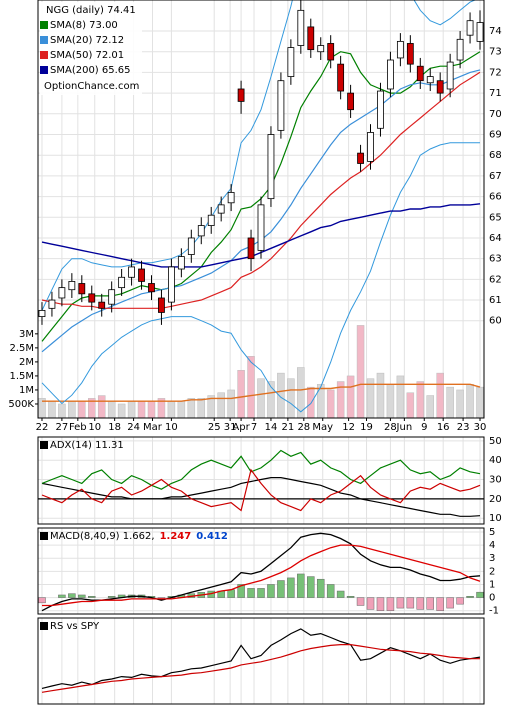  I want to click on y-tick-label: 4, so click(492, 545).